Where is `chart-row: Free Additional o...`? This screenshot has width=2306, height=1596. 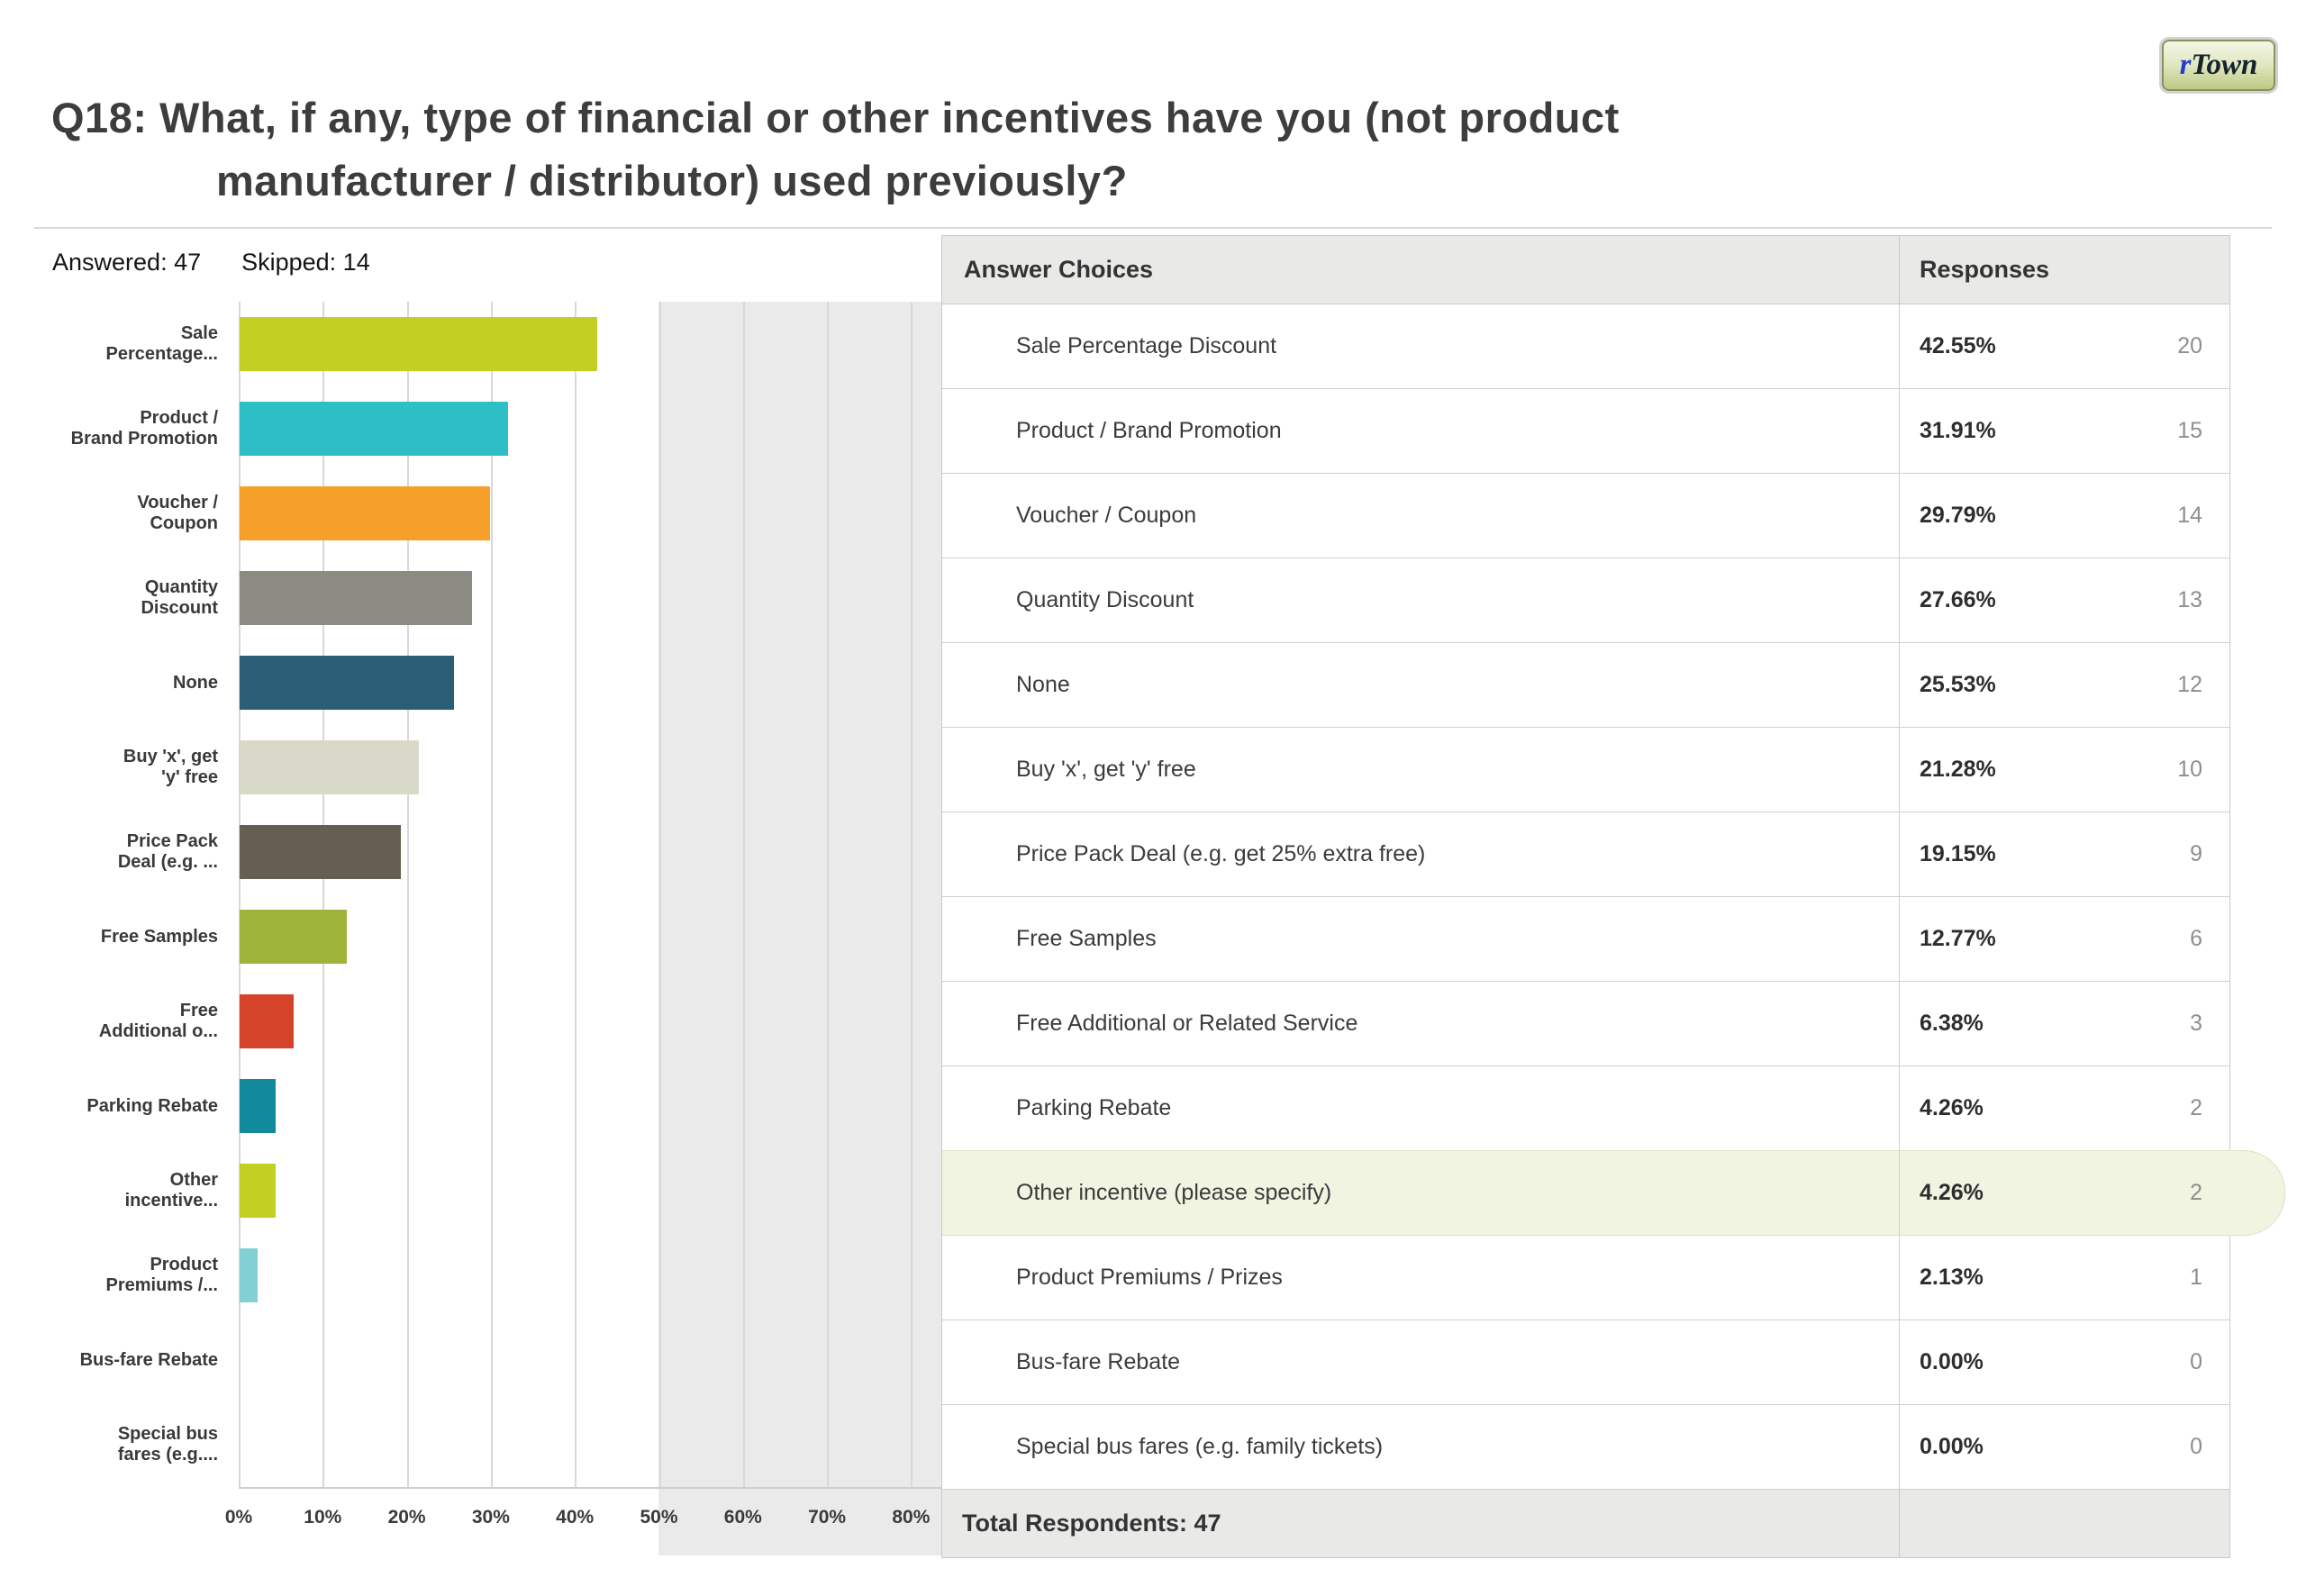 chart-row: Free Additional o... is located at coordinates (470, 1021).